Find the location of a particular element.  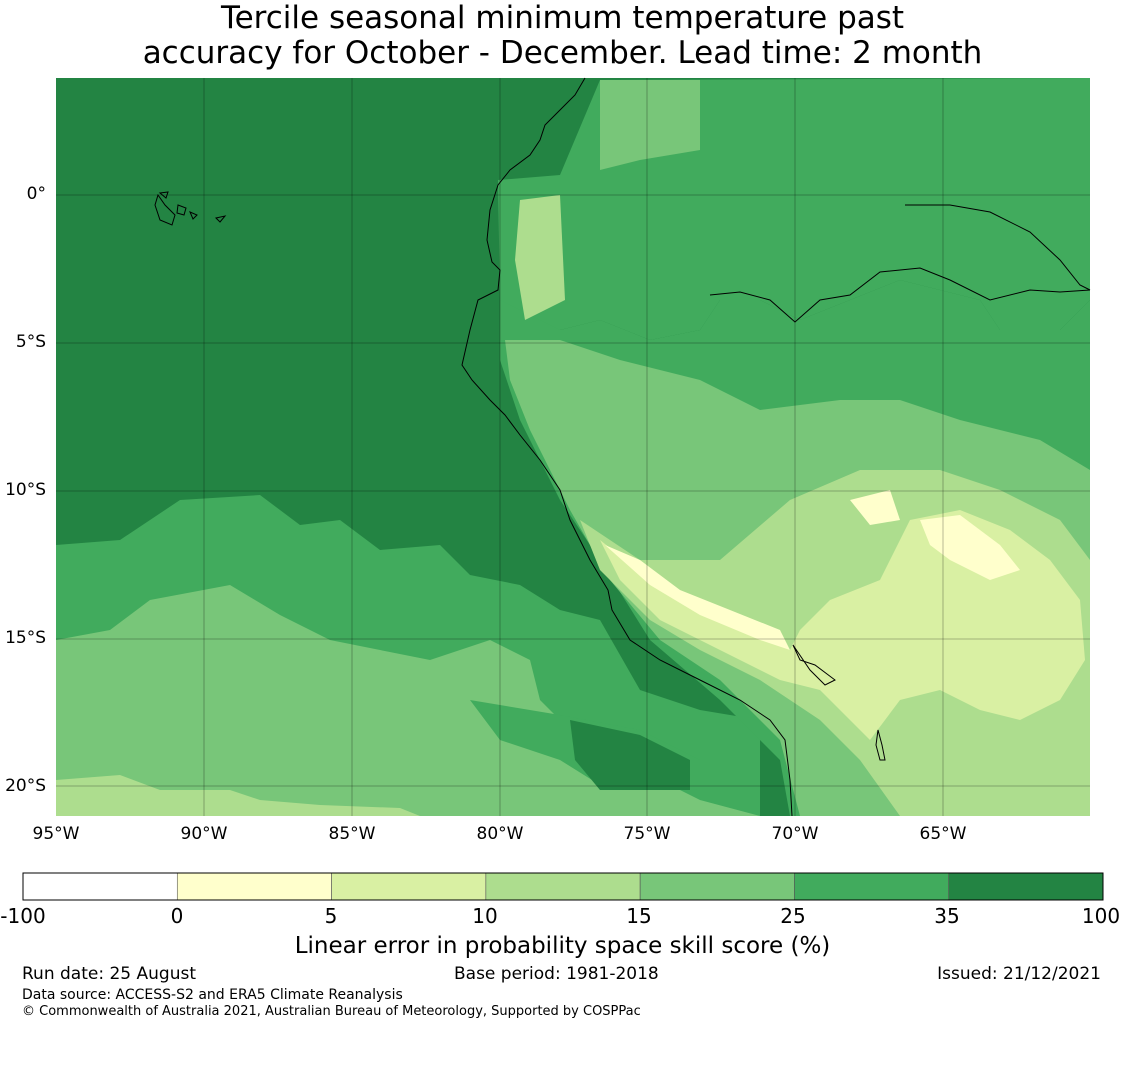

run-date: Run date: 25 August is located at coordinates (109, 974).